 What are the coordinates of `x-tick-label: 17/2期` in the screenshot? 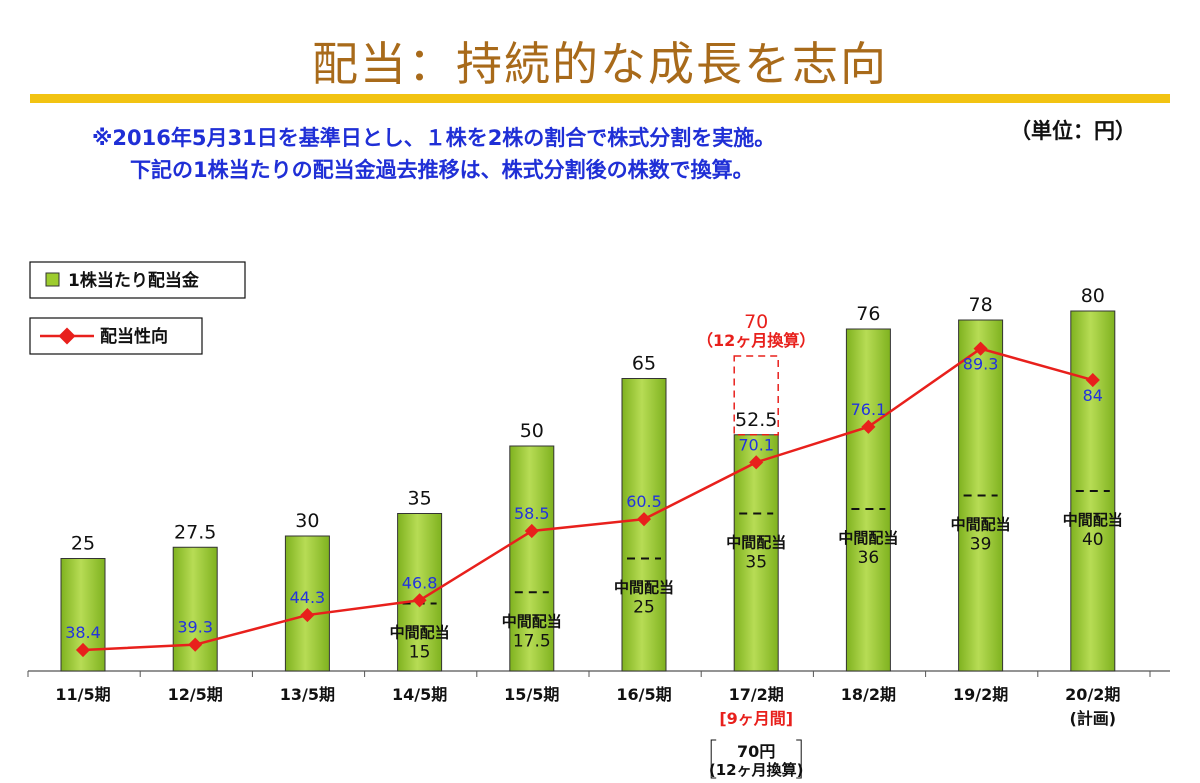 It's located at (756, 694).